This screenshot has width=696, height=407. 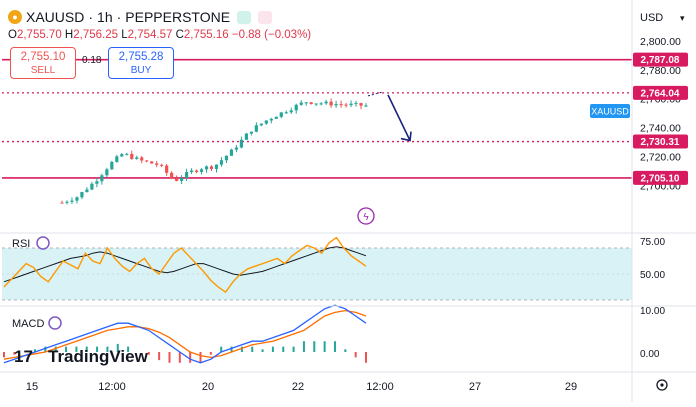 What do you see at coordinates (32, 387) in the screenshot?
I see `time-tick-label: 15` at bounding box center [32, 387].